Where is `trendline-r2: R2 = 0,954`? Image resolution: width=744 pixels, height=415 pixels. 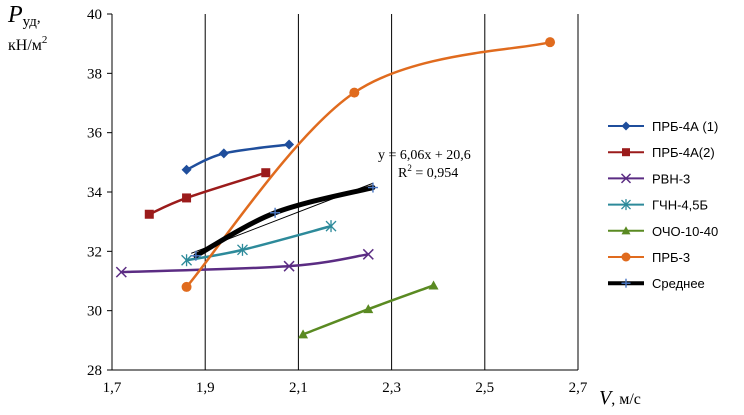 trendline-r2: R2 = 0,954 is located at coordinates (428, 172).